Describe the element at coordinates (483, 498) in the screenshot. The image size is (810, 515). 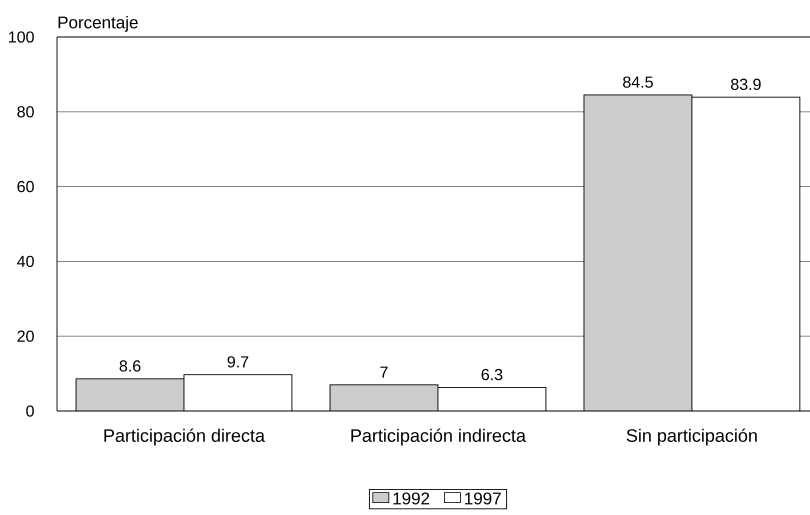
I see `legend-label: 1997` at that location.